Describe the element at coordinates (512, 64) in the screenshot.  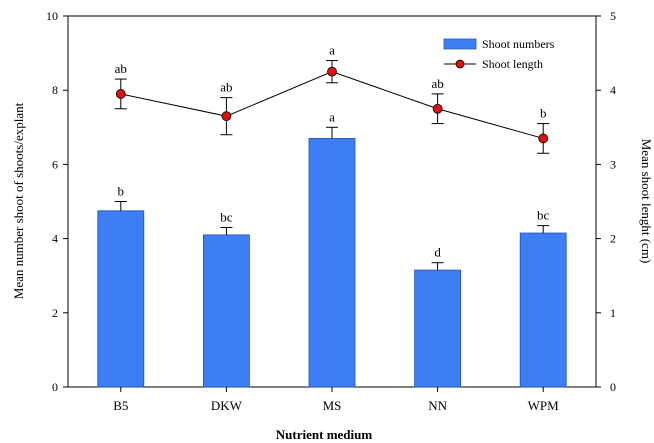
I see `legend-label-shoot-length: Shoot length` at that location.